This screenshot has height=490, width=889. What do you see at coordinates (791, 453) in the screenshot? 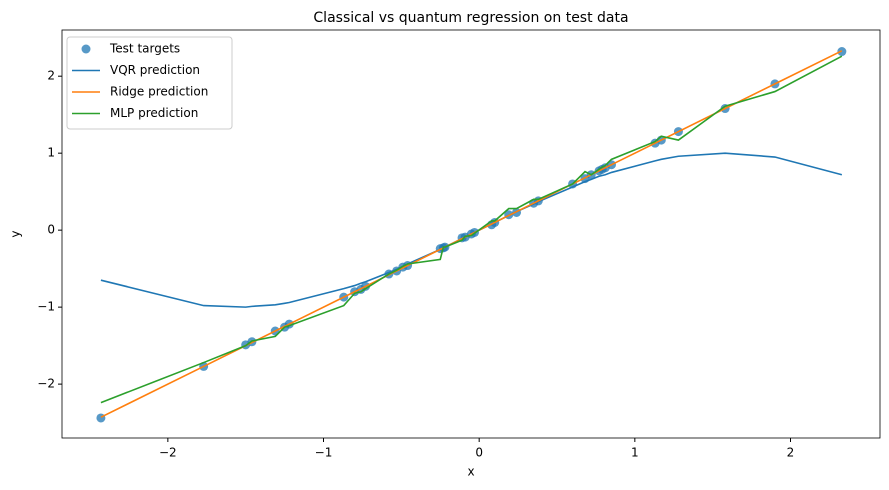
I see `x-tick-label: 2` at bounding box center [791, 453].